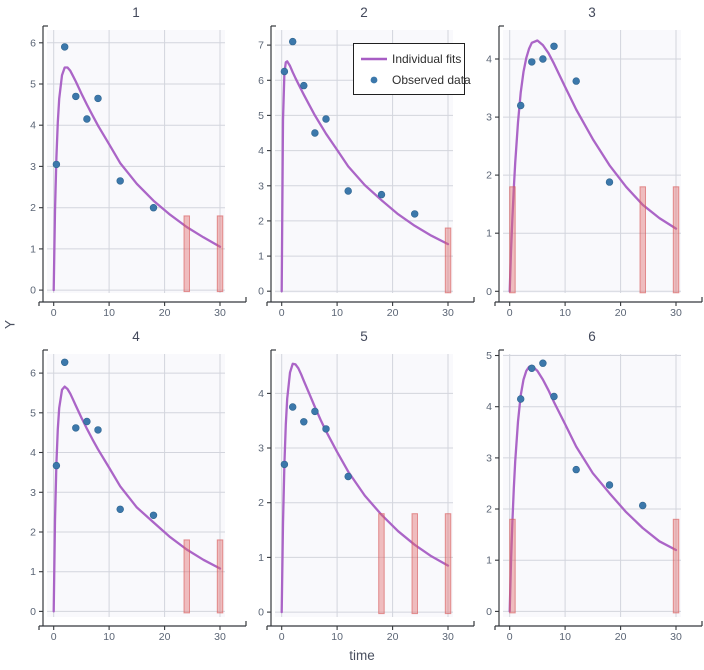 The width and height of the screenshot is (704, 670). What do you see at coordinates (366, 486) in the screenshot?
I see `subplot-5-canvas: 0 1 2 3 4 0 10 20 30 5` at bounding box center [366, 486].